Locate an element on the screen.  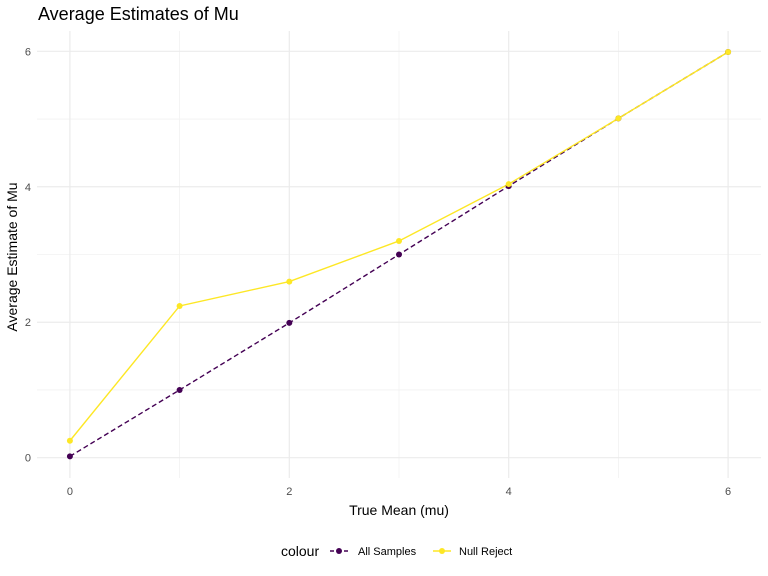
x-tick-label-0: 0 is located at coordinates (70, 492).